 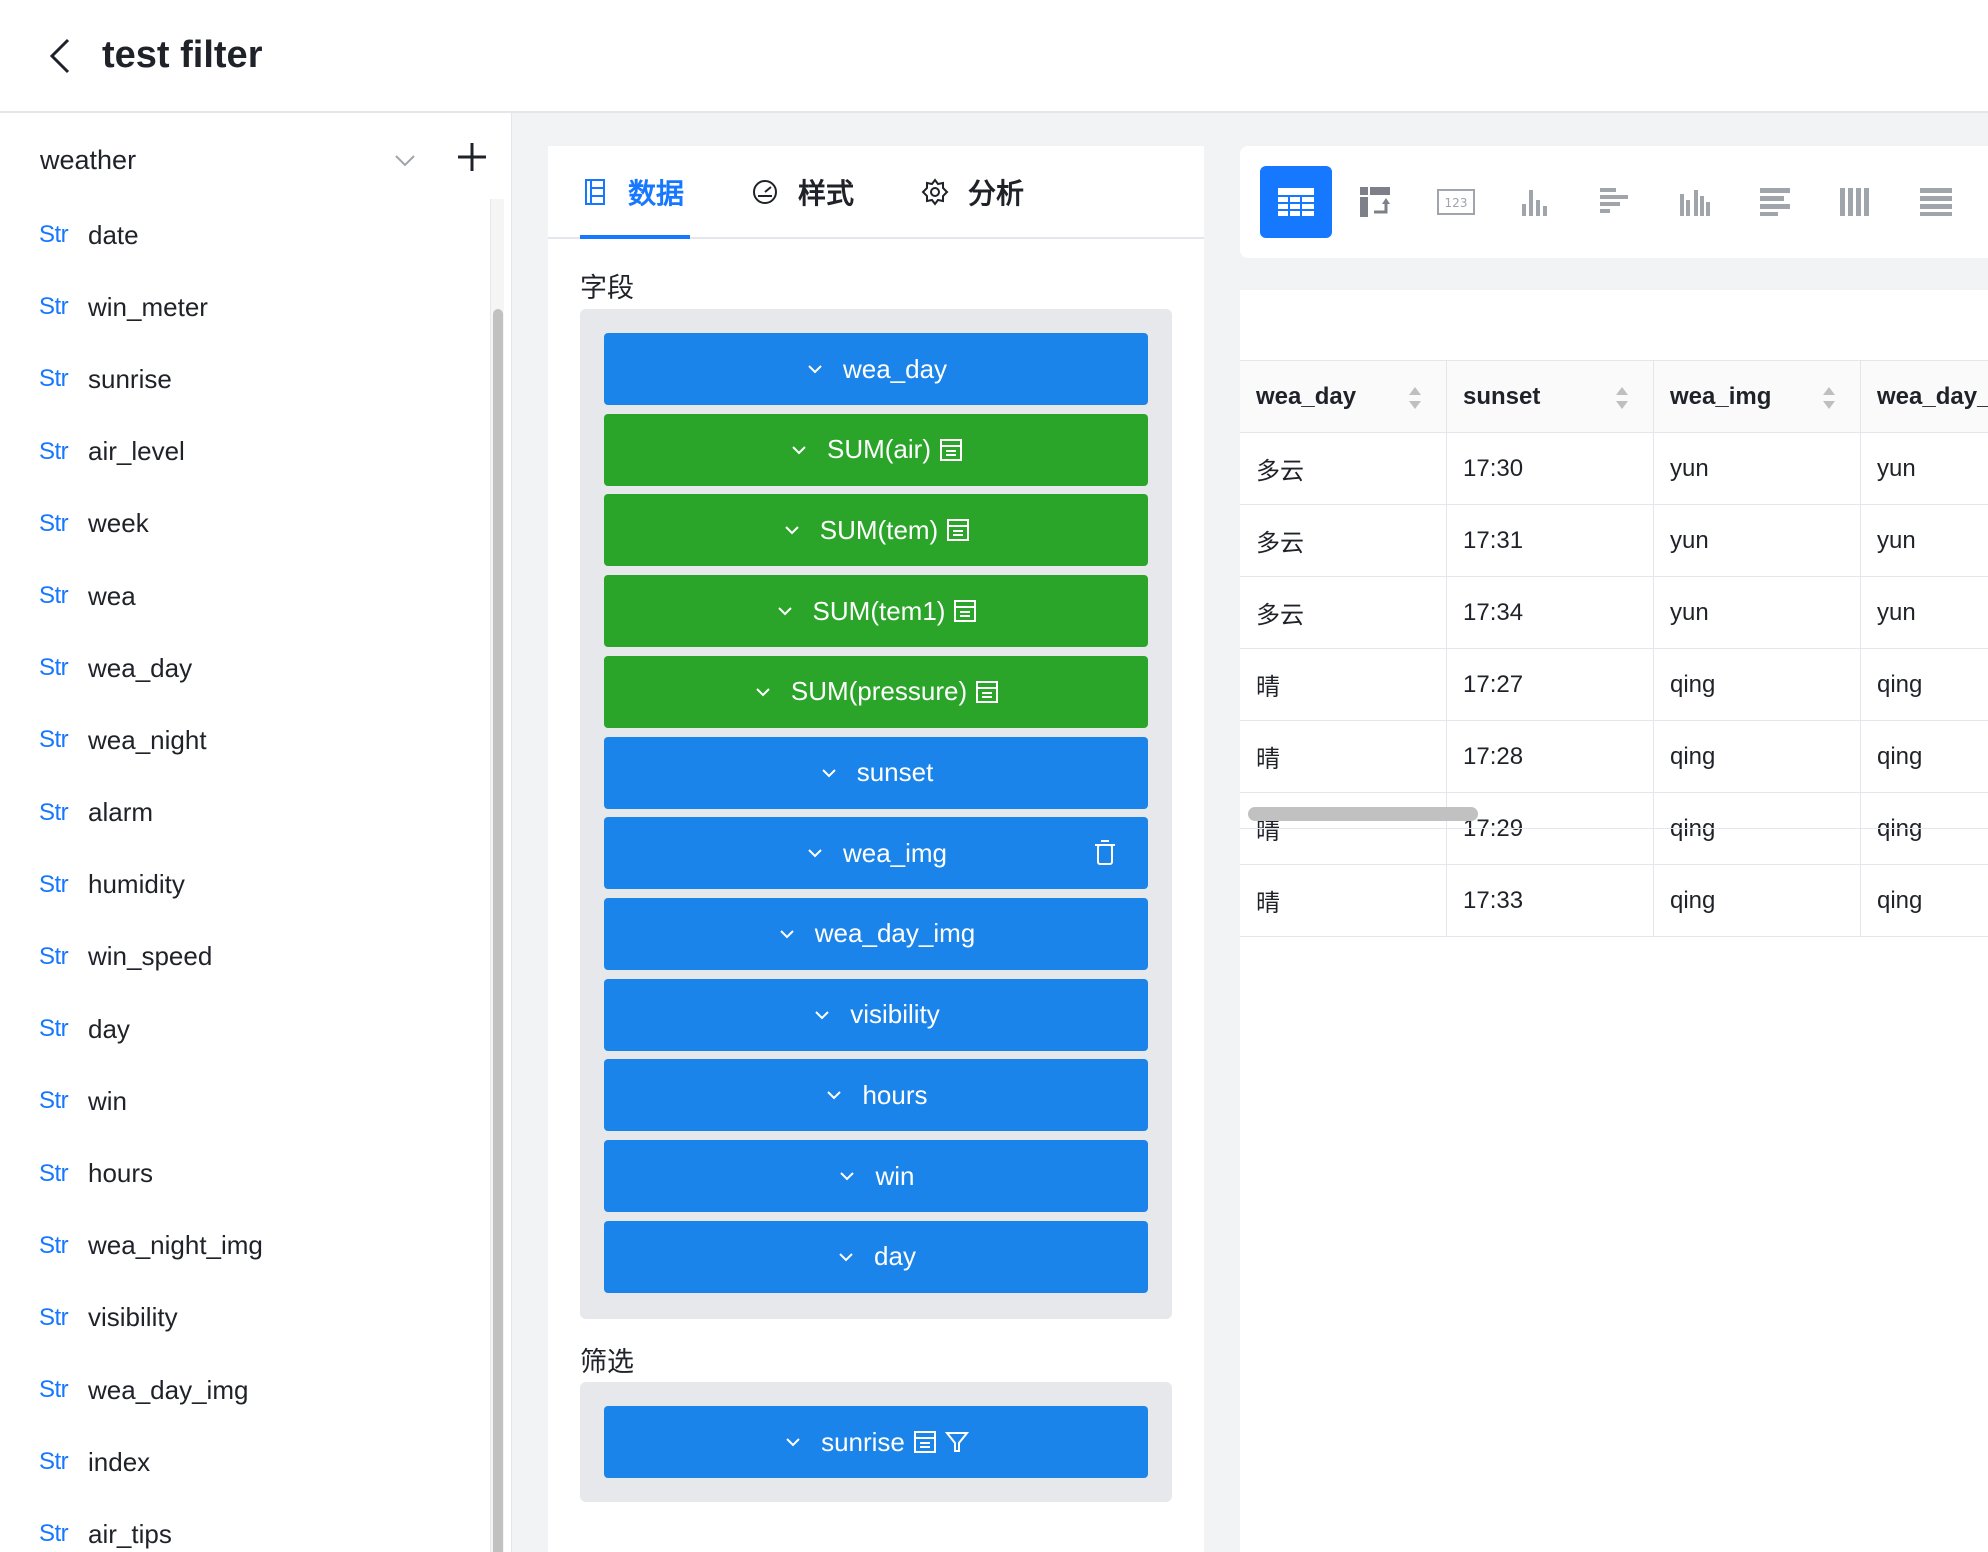 I want to click on column-header-label: wea_img, so click(x=1721, y=396).